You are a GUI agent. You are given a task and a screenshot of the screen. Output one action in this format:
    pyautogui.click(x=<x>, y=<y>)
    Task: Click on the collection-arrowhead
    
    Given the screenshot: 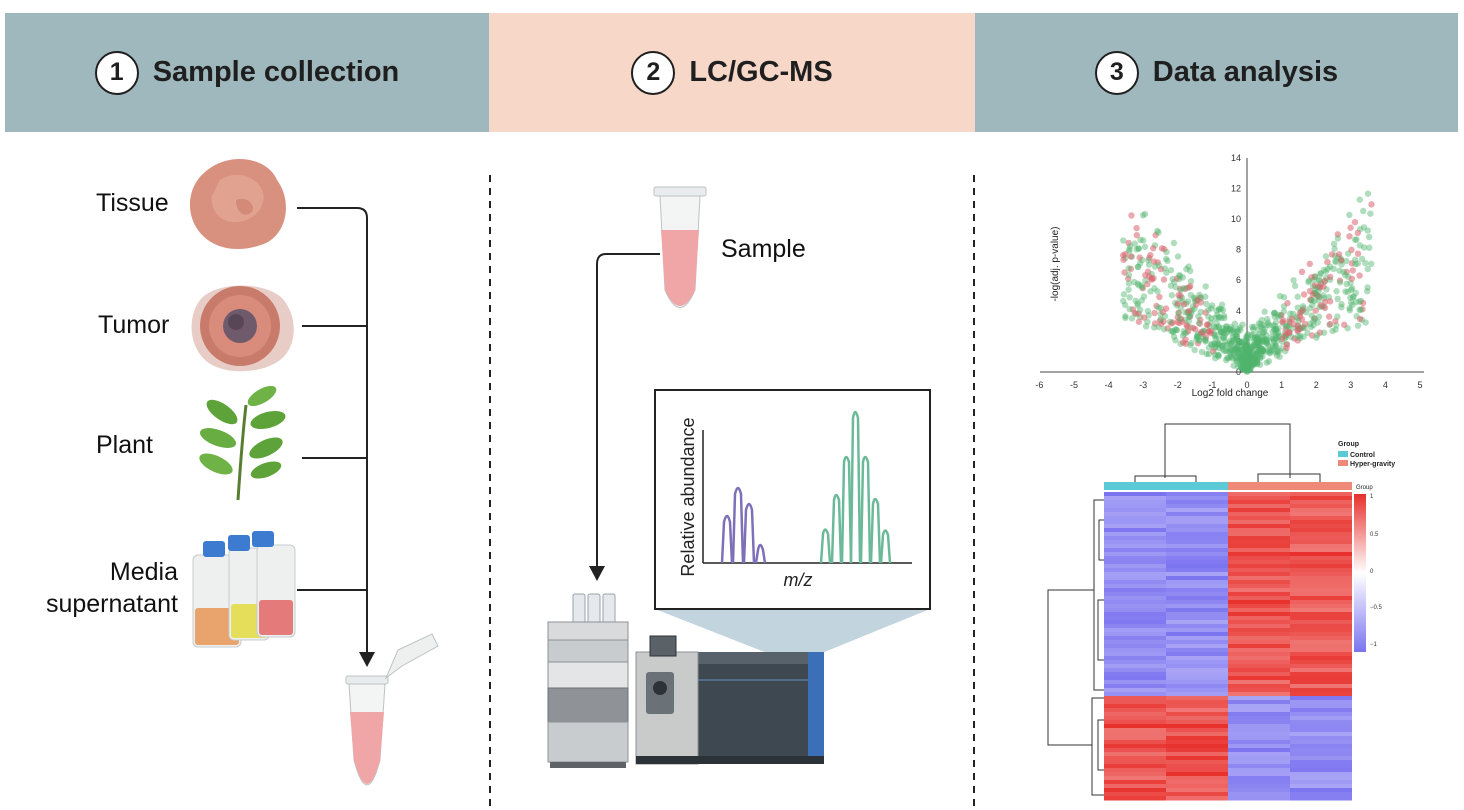 What is the action you would take?
    pyautogui.click(x=367, y=659)
    